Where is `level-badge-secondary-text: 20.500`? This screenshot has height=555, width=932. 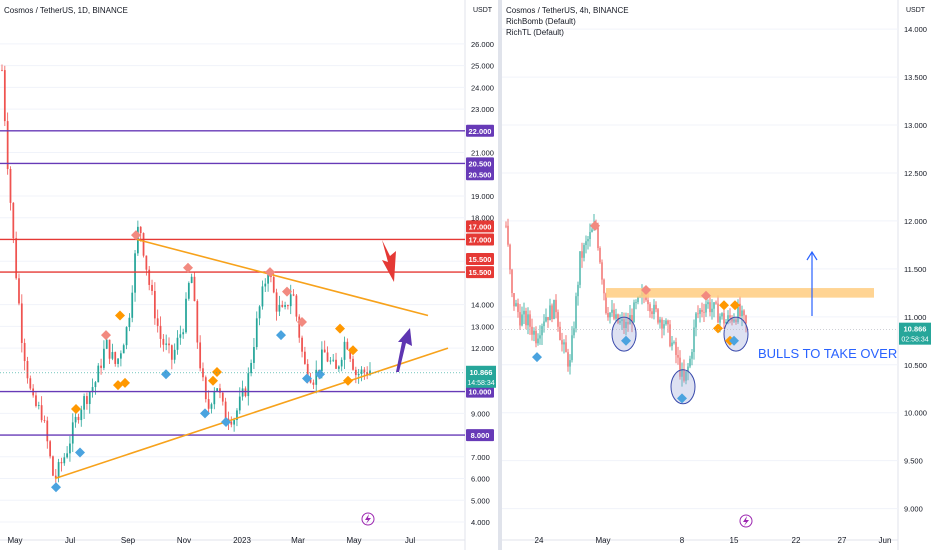 level-badge-secondary-text: 20.500 is located at coordinates (480, 174).